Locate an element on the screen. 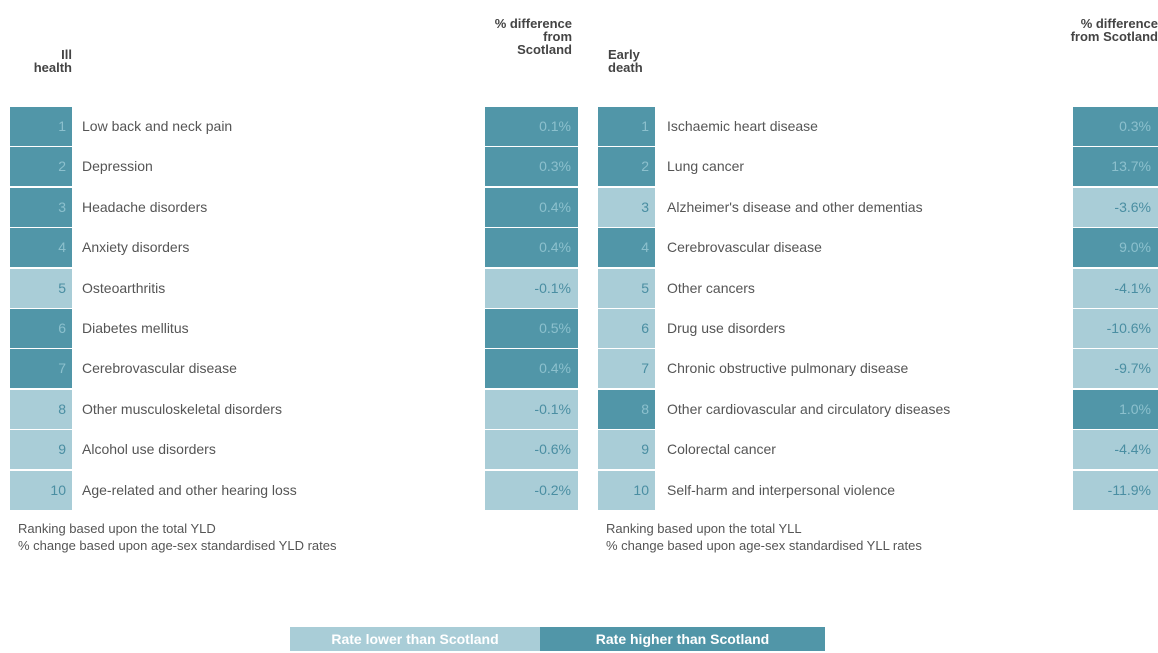 The height and width of the screenshot is (653, 1158). diff-cell: 0.5% is located at coordinates (531, 328).